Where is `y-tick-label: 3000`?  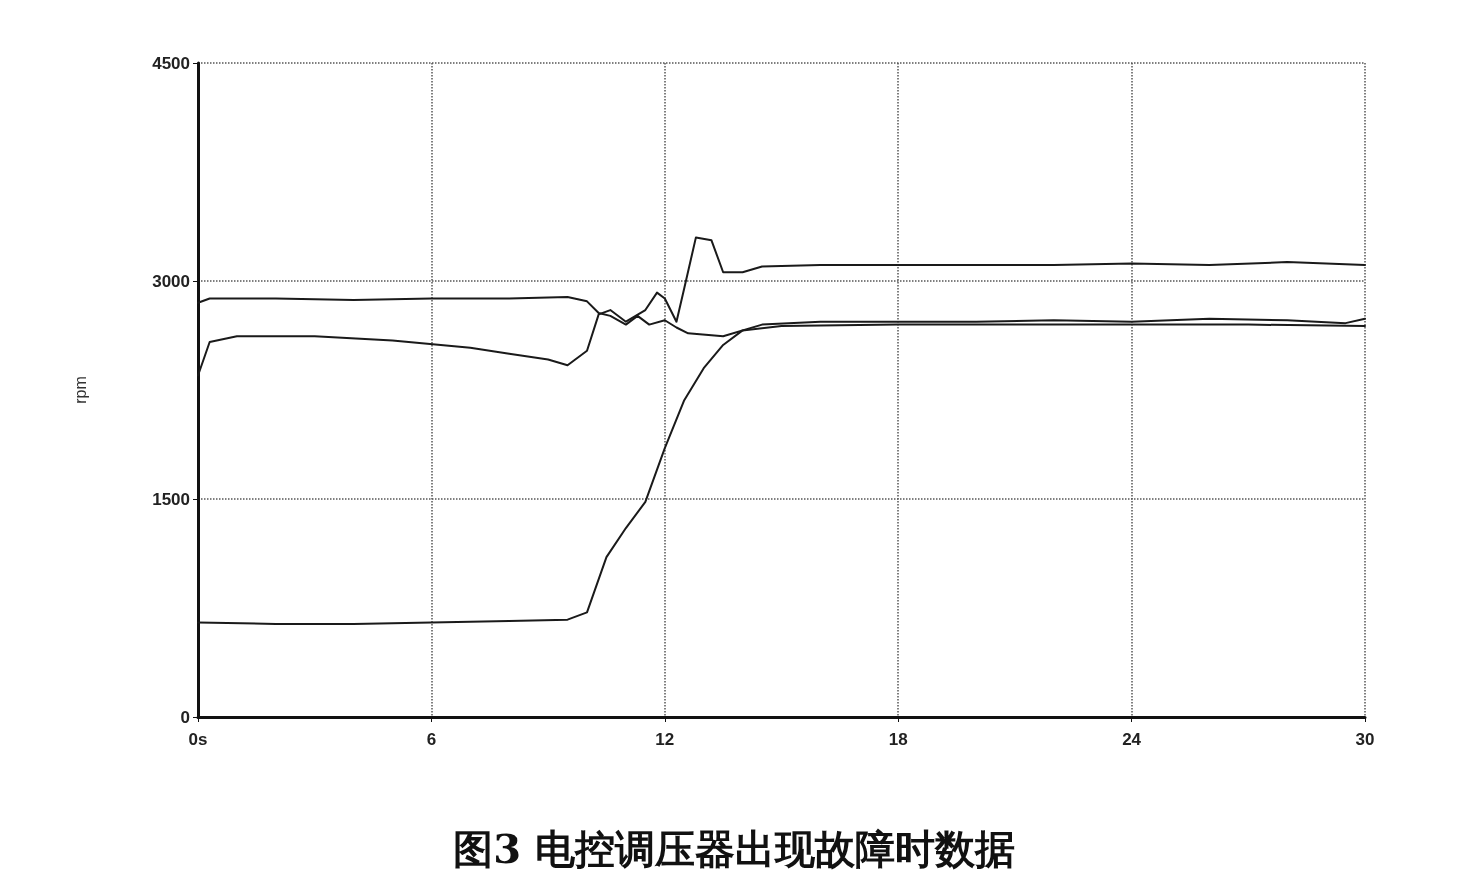 y-tick-label: 3000 is located at coordinates (171, 281).